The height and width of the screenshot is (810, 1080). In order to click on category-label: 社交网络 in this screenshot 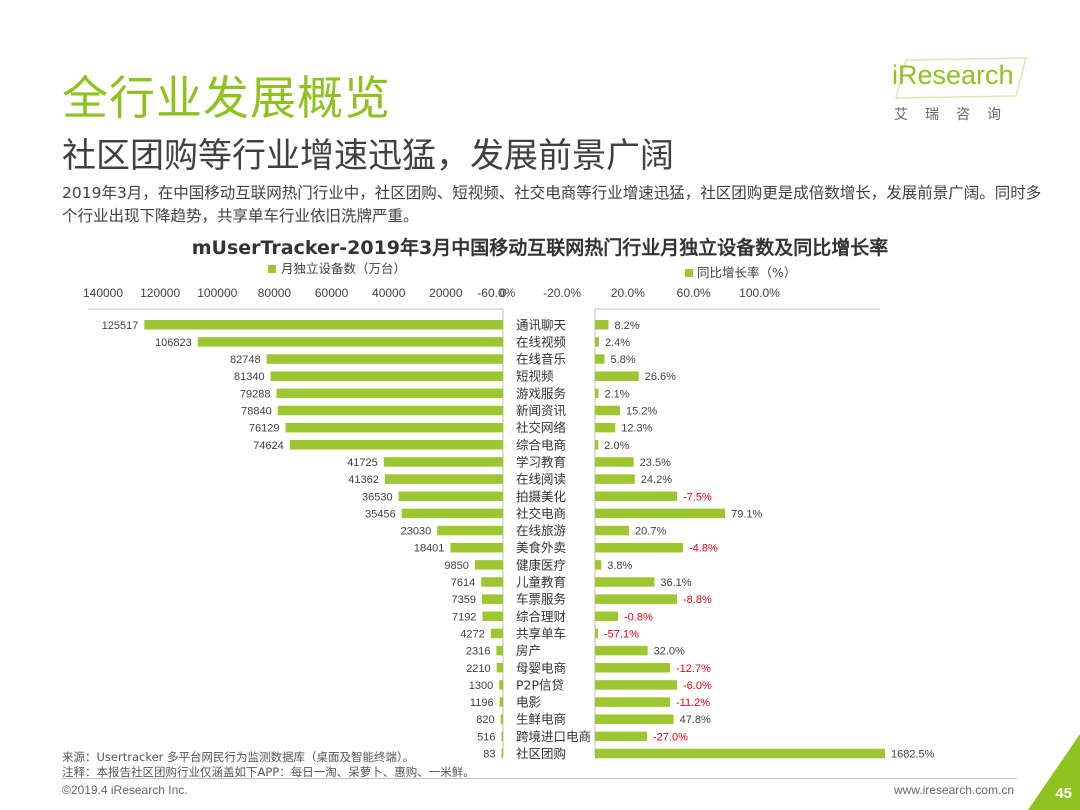, I will do `click(541, 427)`.